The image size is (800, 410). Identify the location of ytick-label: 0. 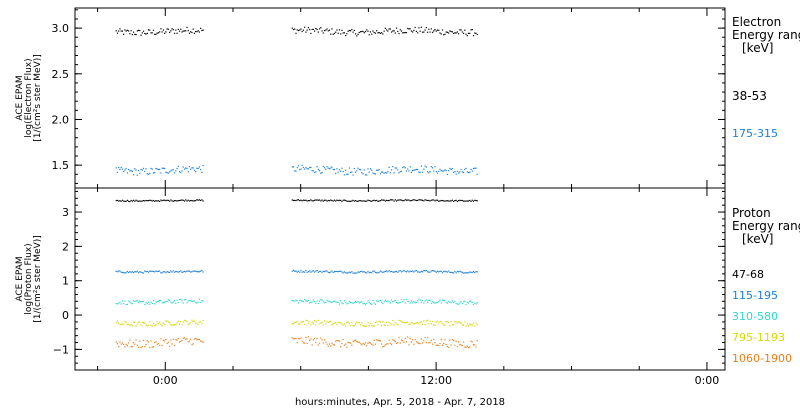
(65, 315).